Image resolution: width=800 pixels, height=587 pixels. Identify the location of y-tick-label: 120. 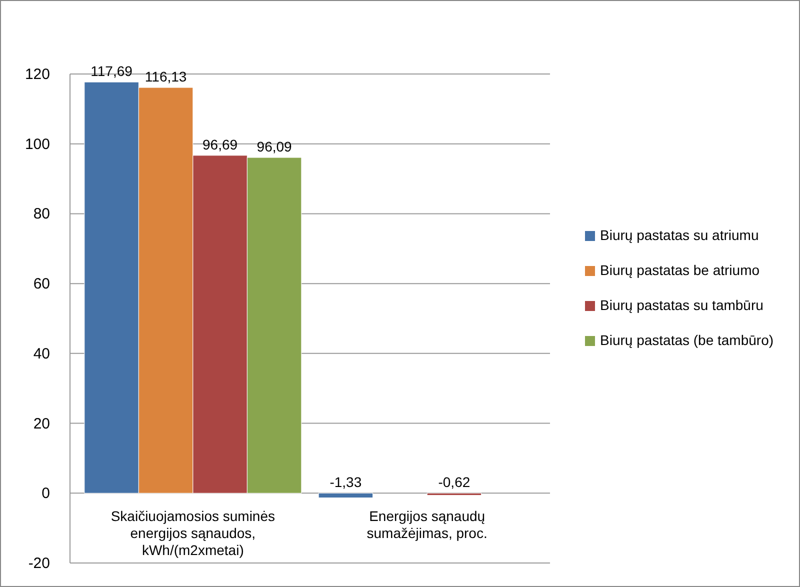
(37, 74).